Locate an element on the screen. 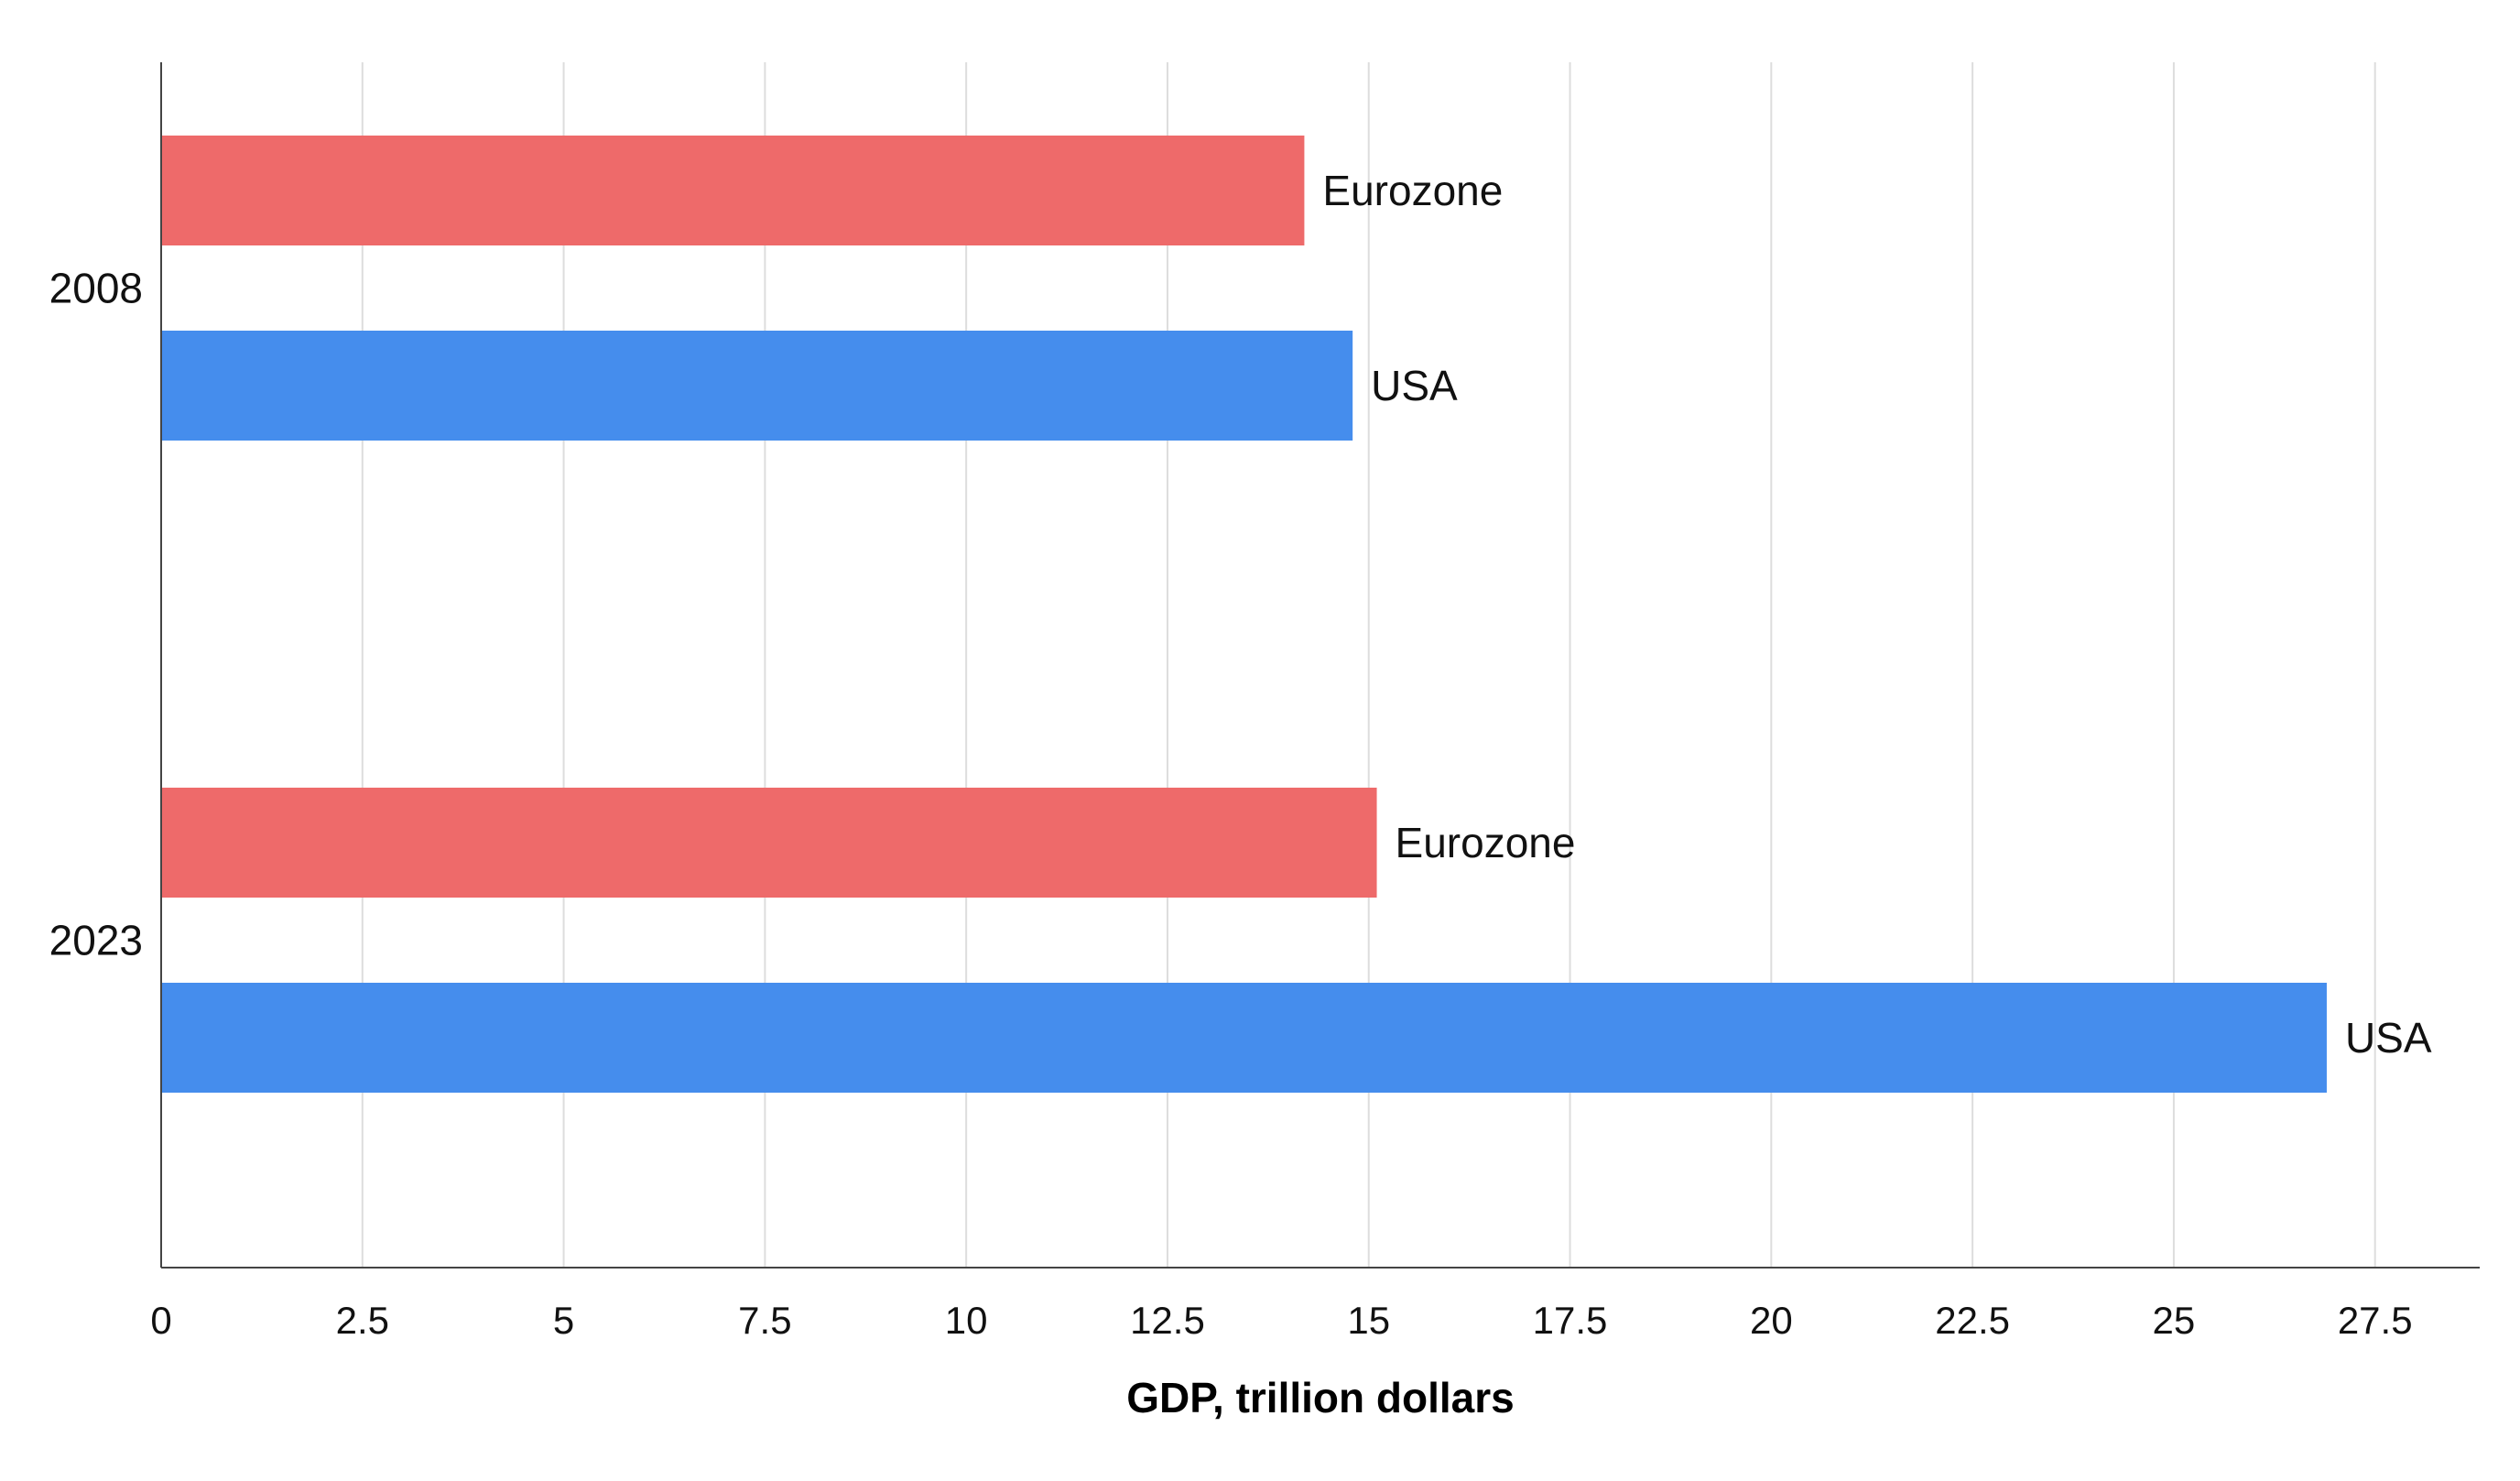 The width and height of the screenshot is (2520, 1481). bar-label-usa-2023: USA is located at coordinates (2388, 1038).